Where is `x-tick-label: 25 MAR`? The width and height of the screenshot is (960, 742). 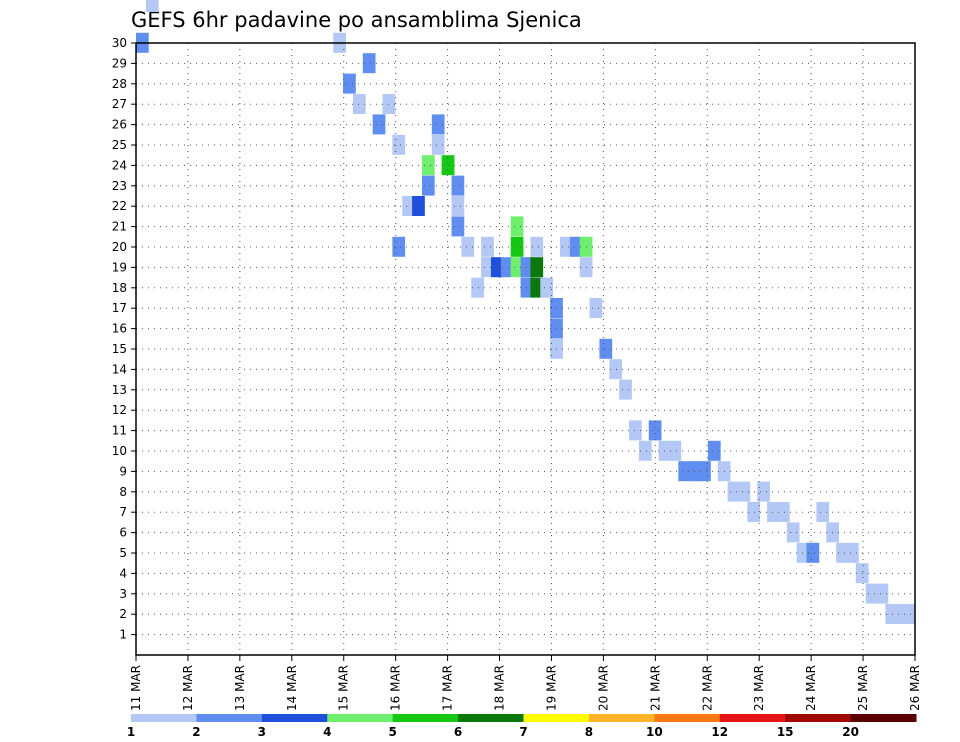 x-tick-label: 25 MAR is located at coordinates (863, 688).